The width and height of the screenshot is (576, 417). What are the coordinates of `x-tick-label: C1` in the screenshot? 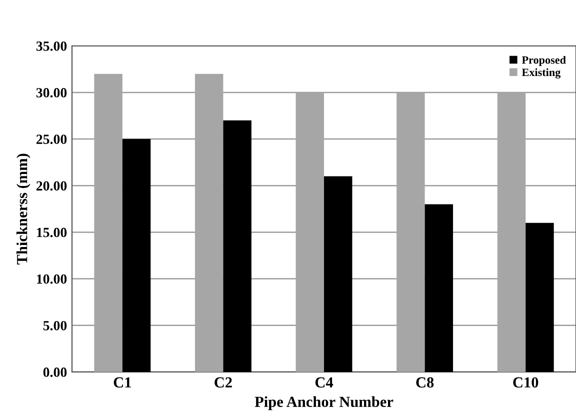 It's located at (122, 382).